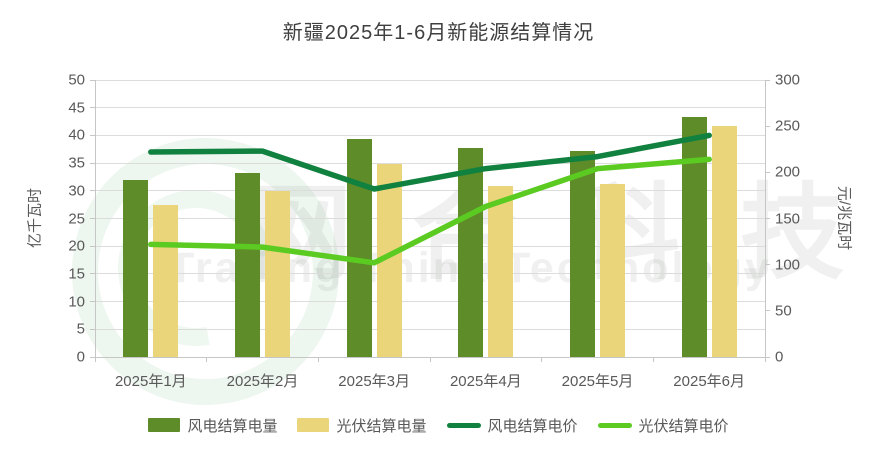 The image size is (877, 460). Describe the element at coordinates (374, 381) in the screenshot. I see `x-axis-label: 2025年3月` at that location.